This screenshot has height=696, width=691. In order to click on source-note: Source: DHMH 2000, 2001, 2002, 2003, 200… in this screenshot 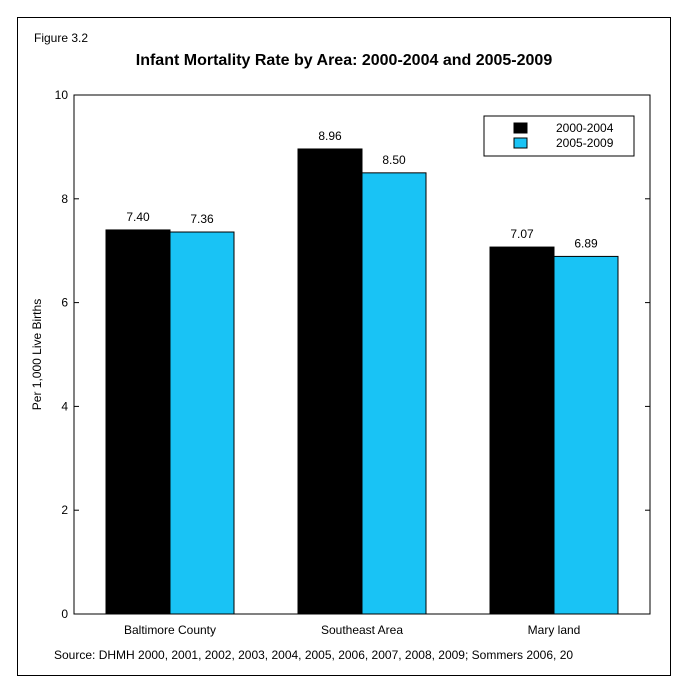, I will do `click(314, 655)`.